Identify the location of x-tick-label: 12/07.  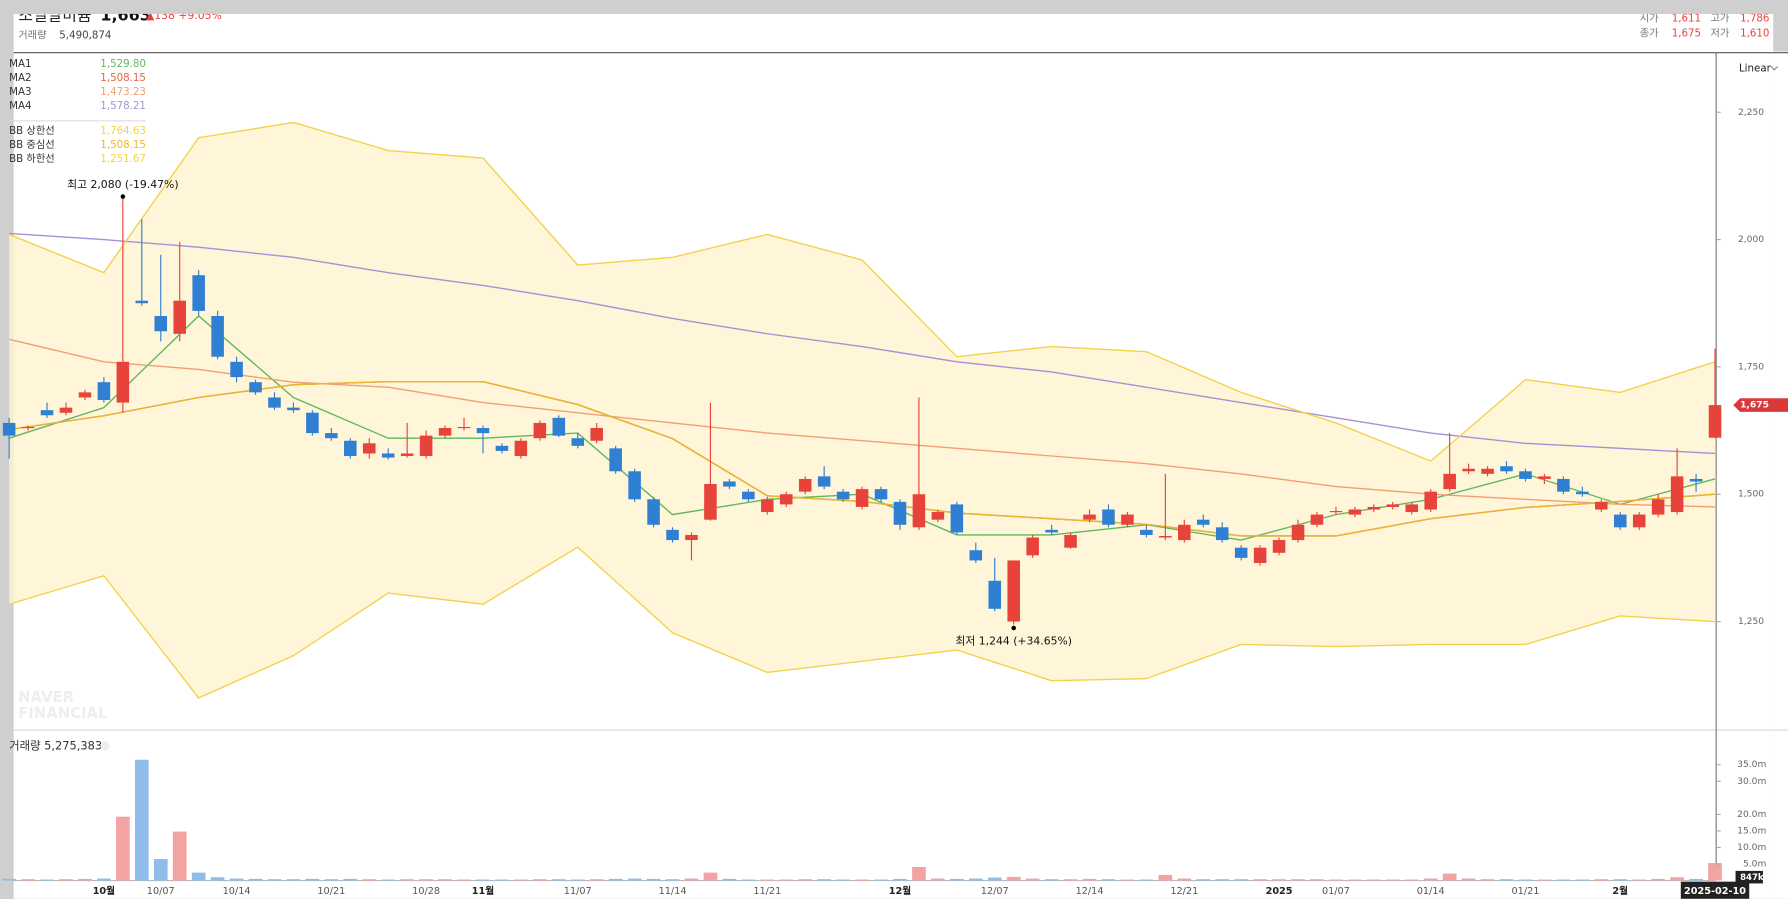
(995, 891).